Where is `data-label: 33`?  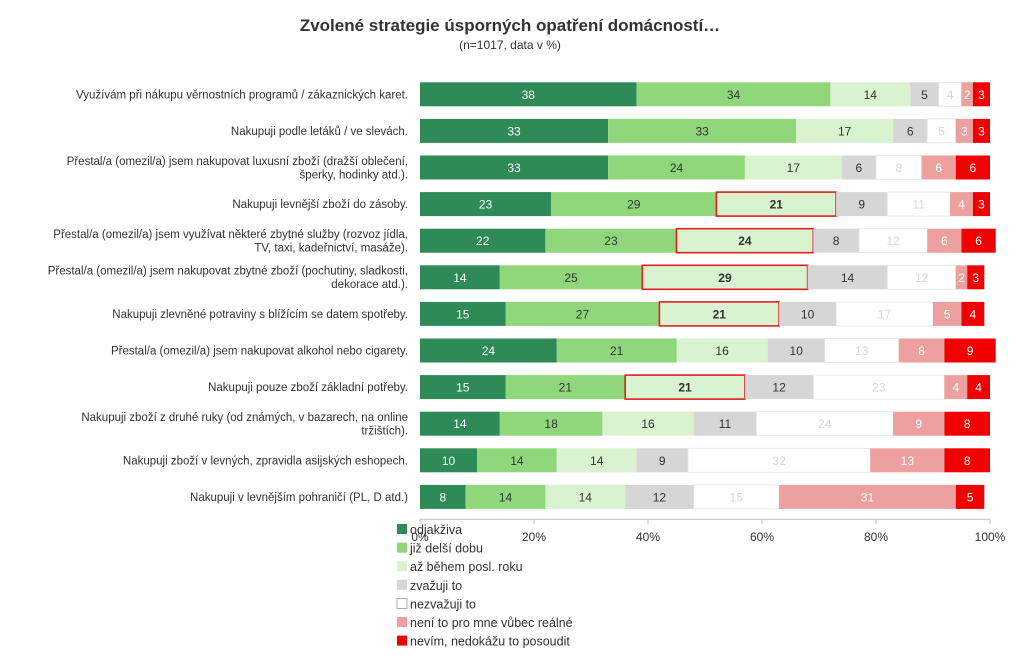
data-label: 33 is located at coordinates (702, 131).